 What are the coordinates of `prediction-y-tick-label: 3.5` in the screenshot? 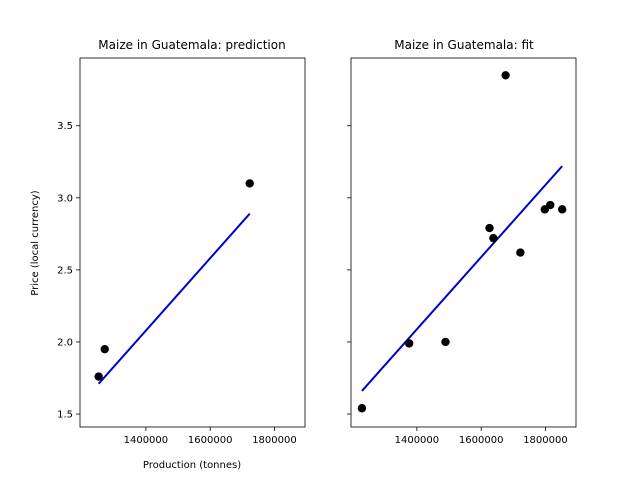 It's located at (65, 126).